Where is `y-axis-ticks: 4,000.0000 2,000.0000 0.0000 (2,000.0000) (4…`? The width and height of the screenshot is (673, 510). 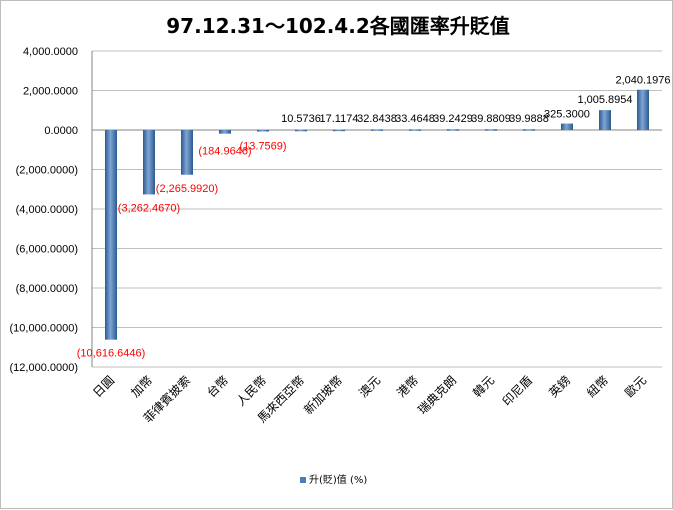
y-axis-ticks: 4,000.0000 2,000.0000 0.0000 (2,000.0000) (4… is located at coordinates (44, 210).